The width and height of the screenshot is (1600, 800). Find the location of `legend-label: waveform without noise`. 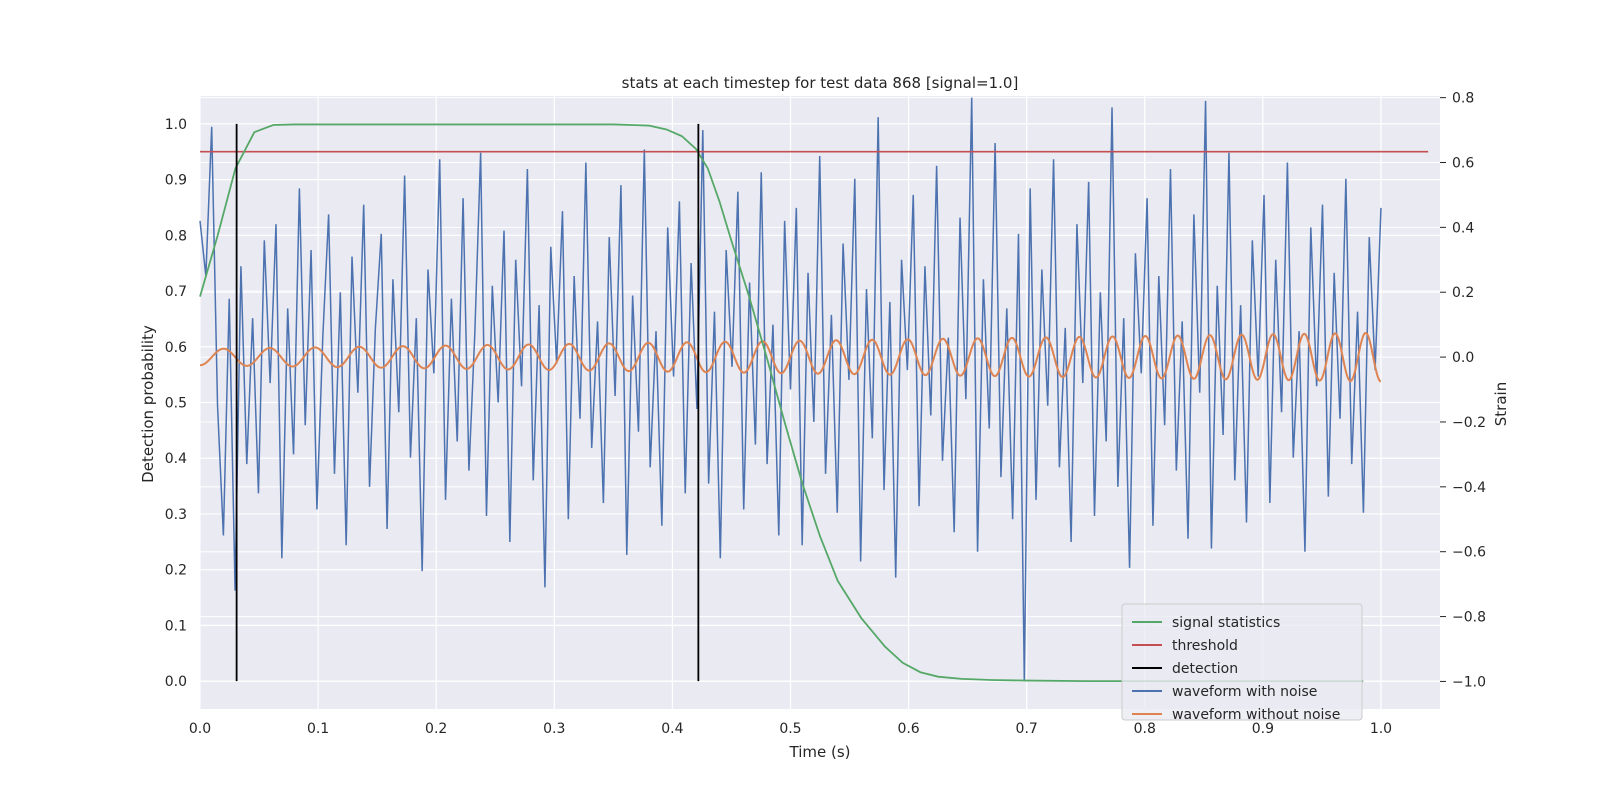

legend-label: waveform without noise is located at coordinates (1256, 715).